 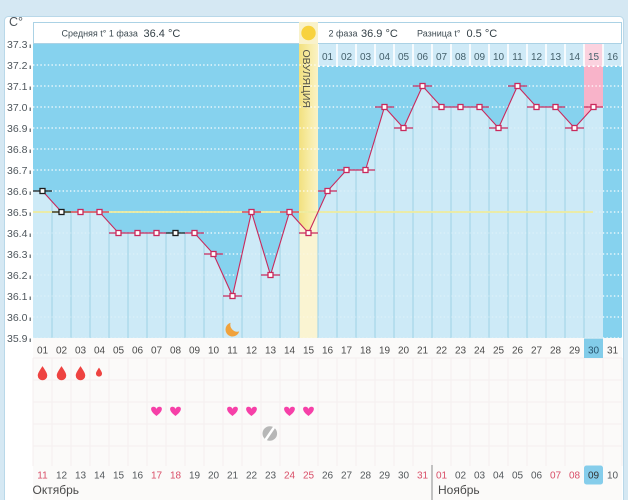 I want to click on svg-text: 36.5, so click(x=17, y=213).